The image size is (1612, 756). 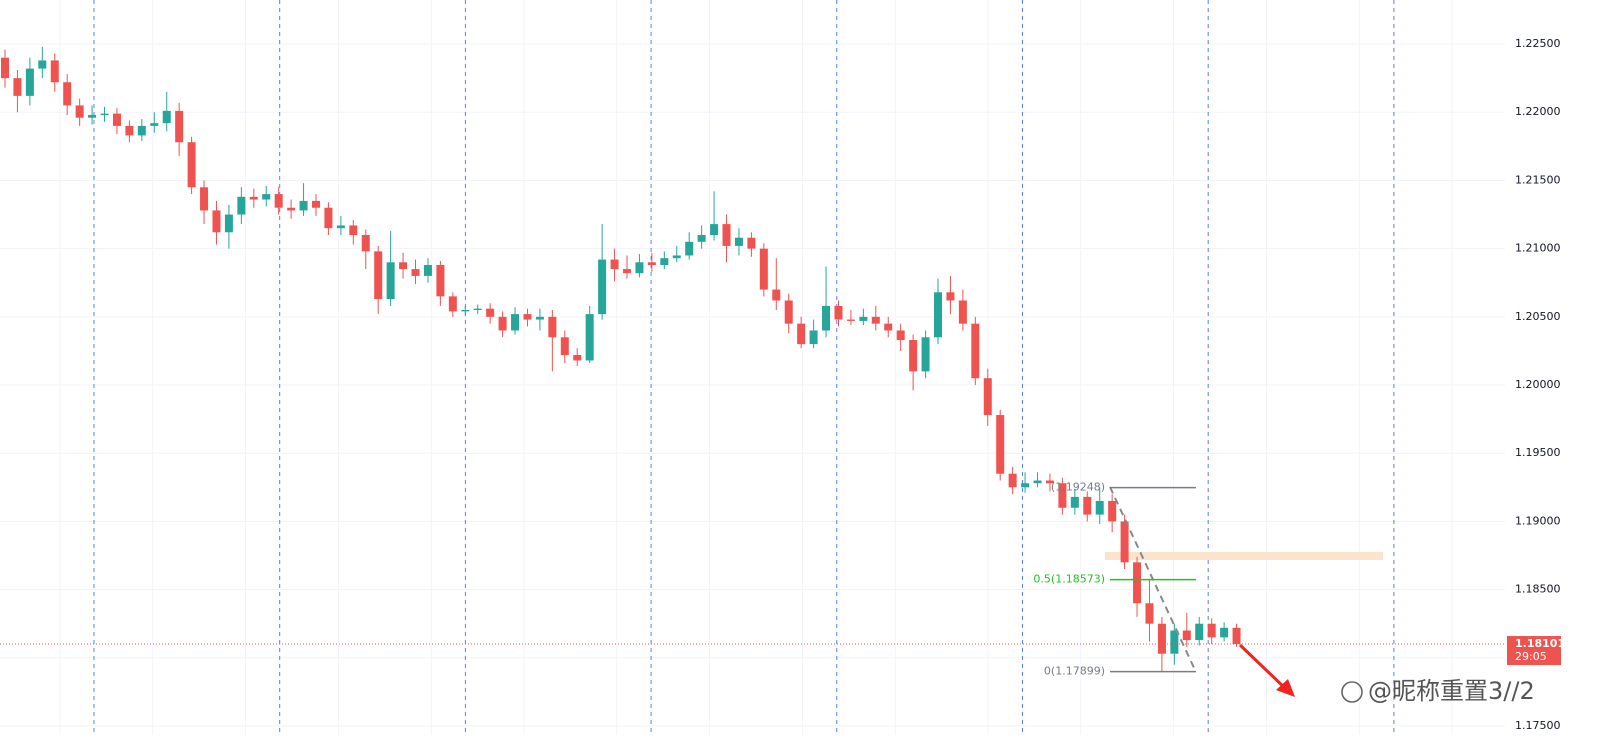 What do you see at coordinates (1538, 520) in the screenshot?
I see `y-tick-label: 1.19000` at bounding box center [1538, 520].